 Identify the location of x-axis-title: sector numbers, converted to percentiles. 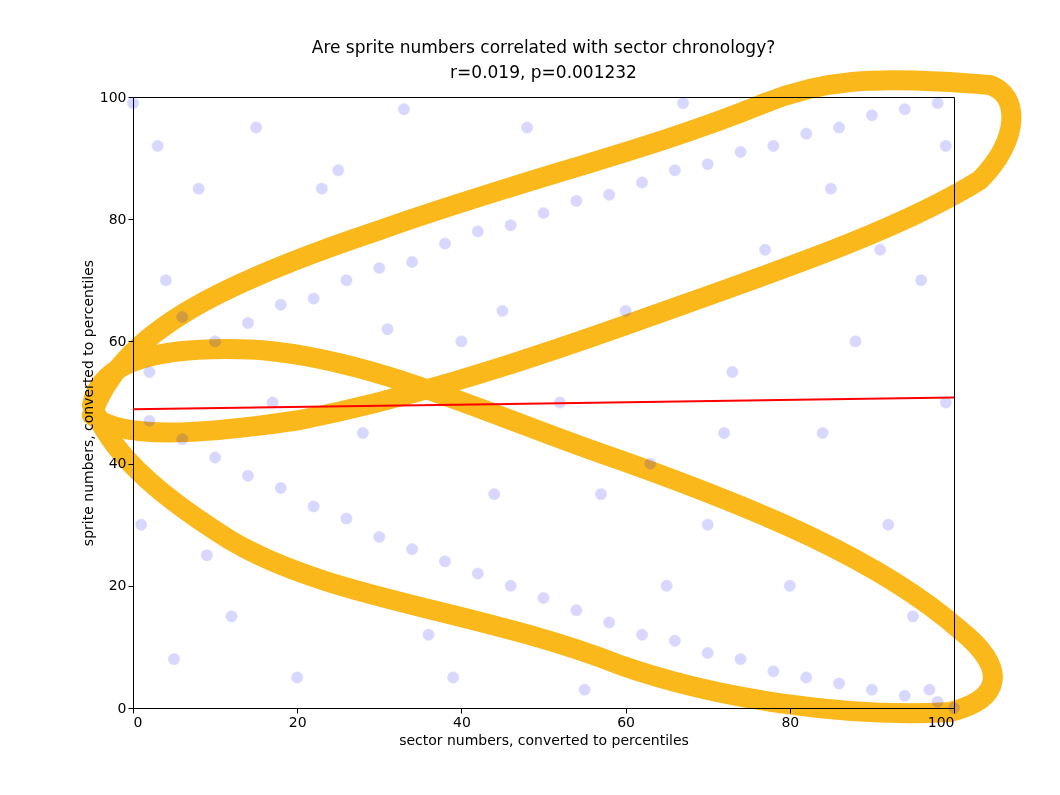
(544, 739).